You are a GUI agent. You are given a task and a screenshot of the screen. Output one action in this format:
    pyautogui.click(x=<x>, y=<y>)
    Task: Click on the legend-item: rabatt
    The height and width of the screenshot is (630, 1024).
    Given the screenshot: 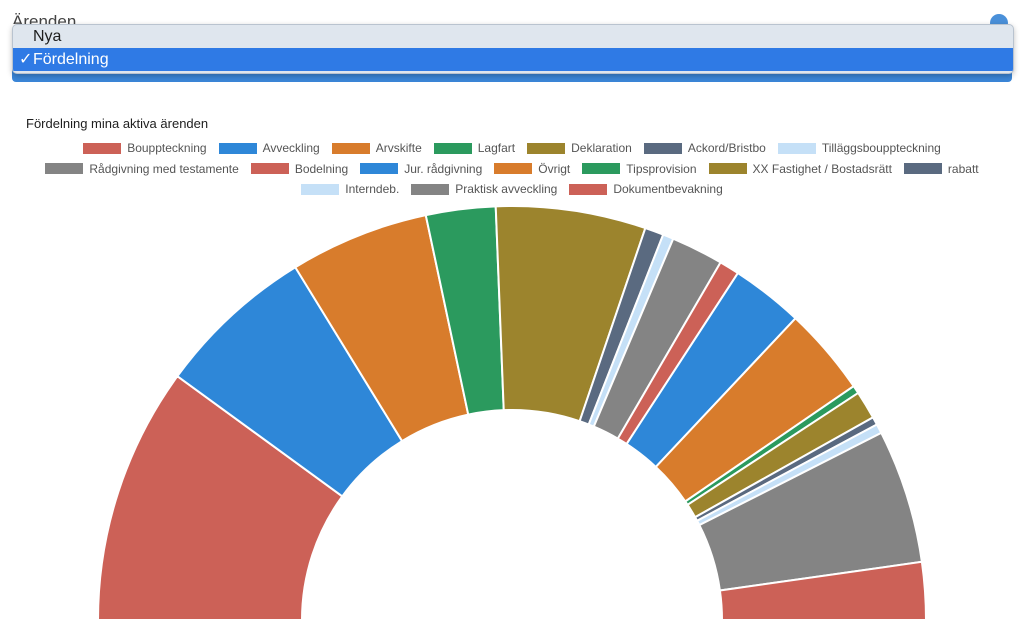 What is the action you would take?
    pyautogui.click(x=941, y=168)
    